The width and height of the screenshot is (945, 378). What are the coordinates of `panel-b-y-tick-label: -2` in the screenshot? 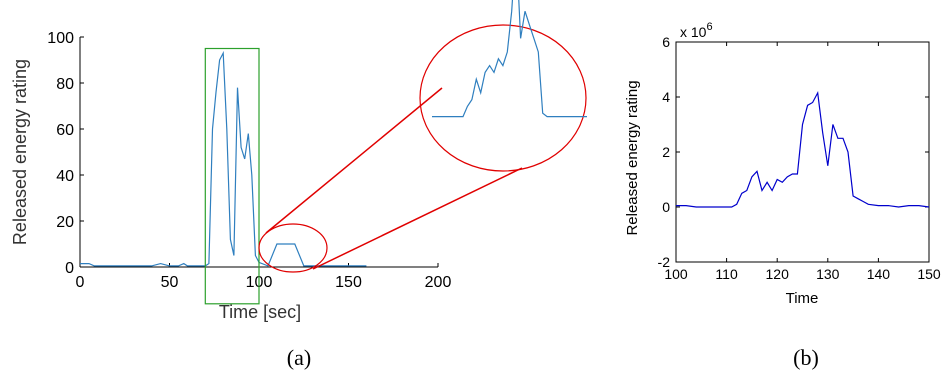 It's located at (664, 262).